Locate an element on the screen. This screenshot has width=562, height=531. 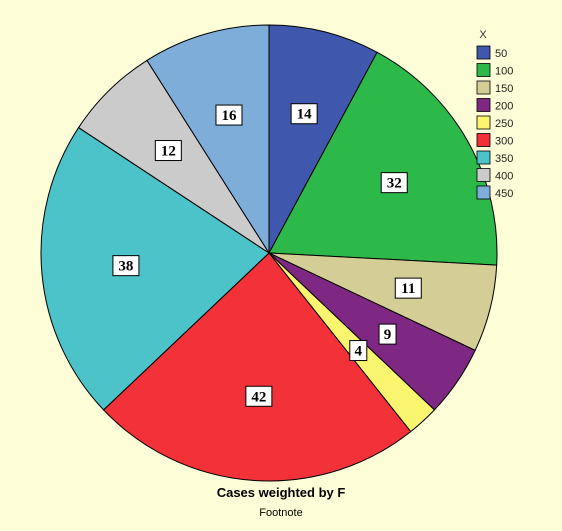
slice-value-text: 14 is located at coordinates (305, 115).